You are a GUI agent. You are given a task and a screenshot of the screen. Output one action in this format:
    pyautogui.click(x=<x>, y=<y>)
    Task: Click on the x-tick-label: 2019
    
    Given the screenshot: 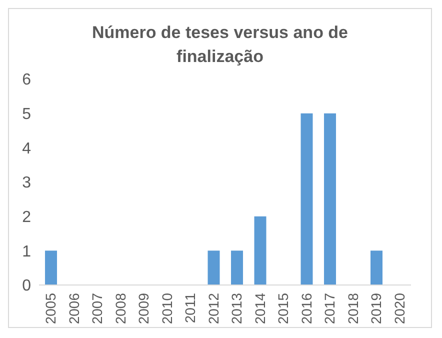 What is the action you would take?
    pyautogui.click(x=376, y=308)
    